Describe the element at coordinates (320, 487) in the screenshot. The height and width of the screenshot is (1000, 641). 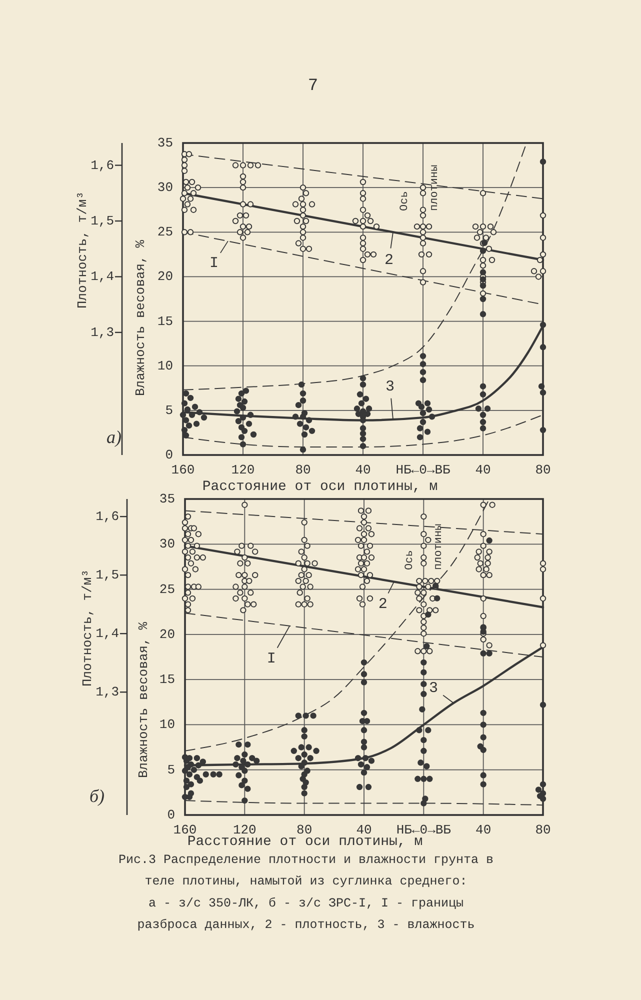
I see `x-axis-title: Расстояние от оси плотины, м` at that location.